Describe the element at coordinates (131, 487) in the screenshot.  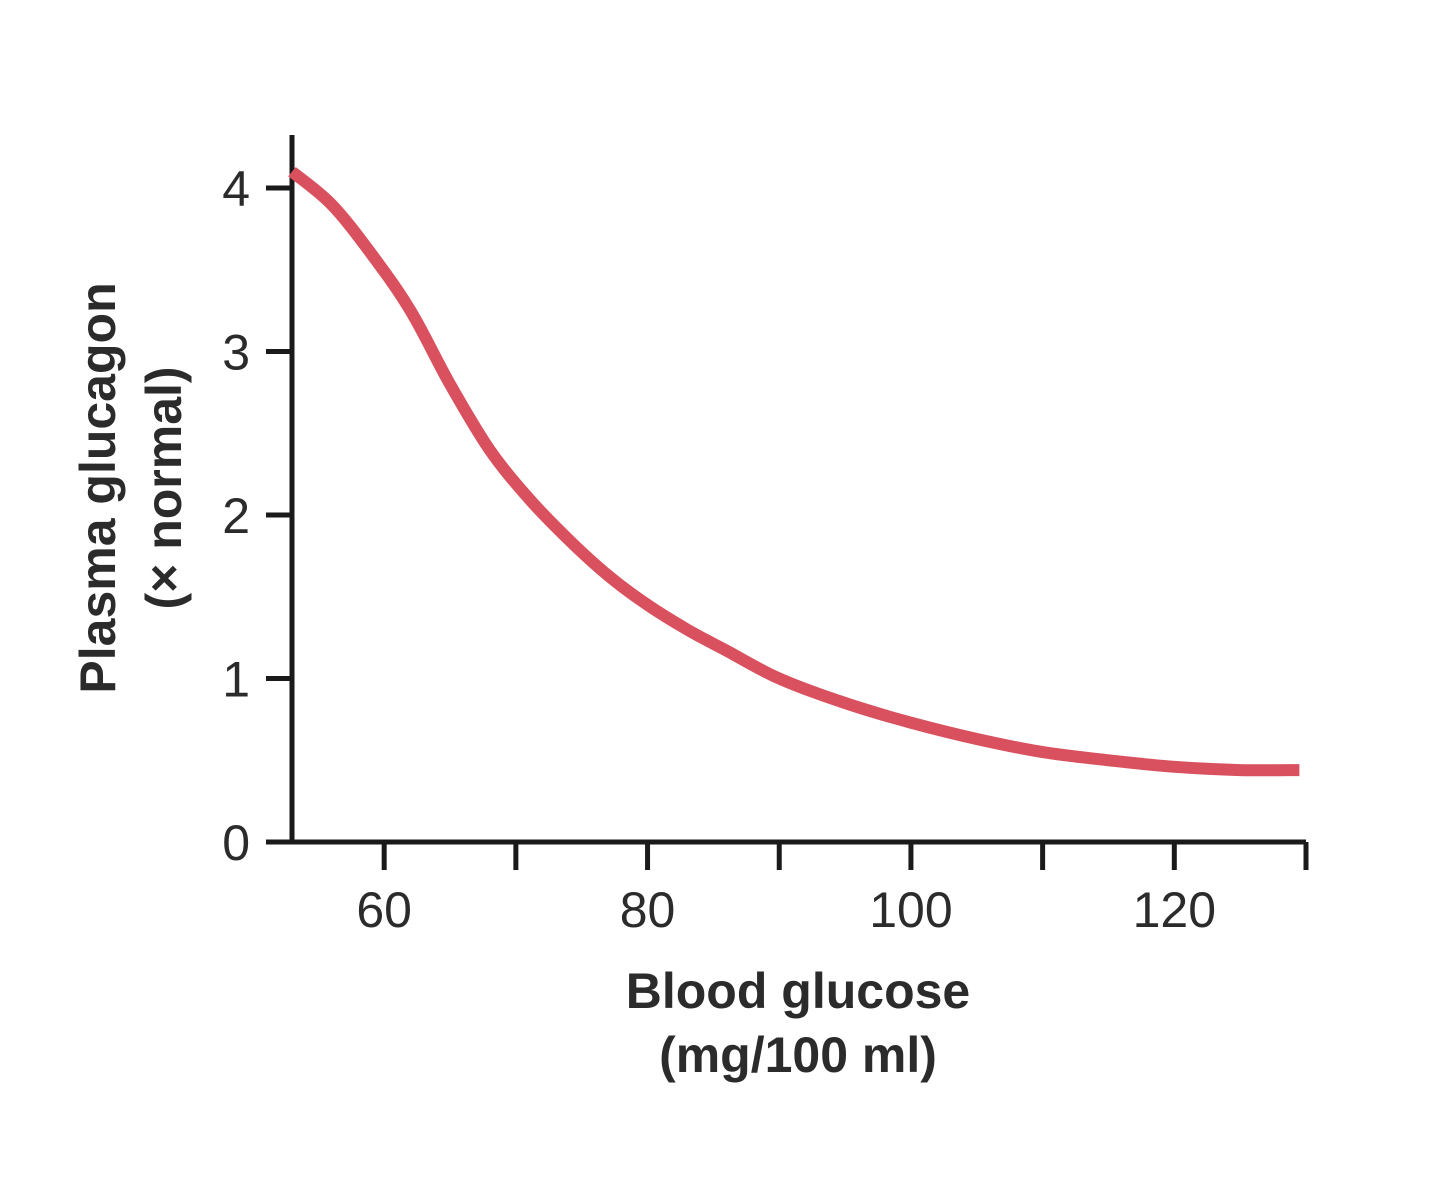
I see `y-axis-title: Plasma glucagon (× normal)` at that location.